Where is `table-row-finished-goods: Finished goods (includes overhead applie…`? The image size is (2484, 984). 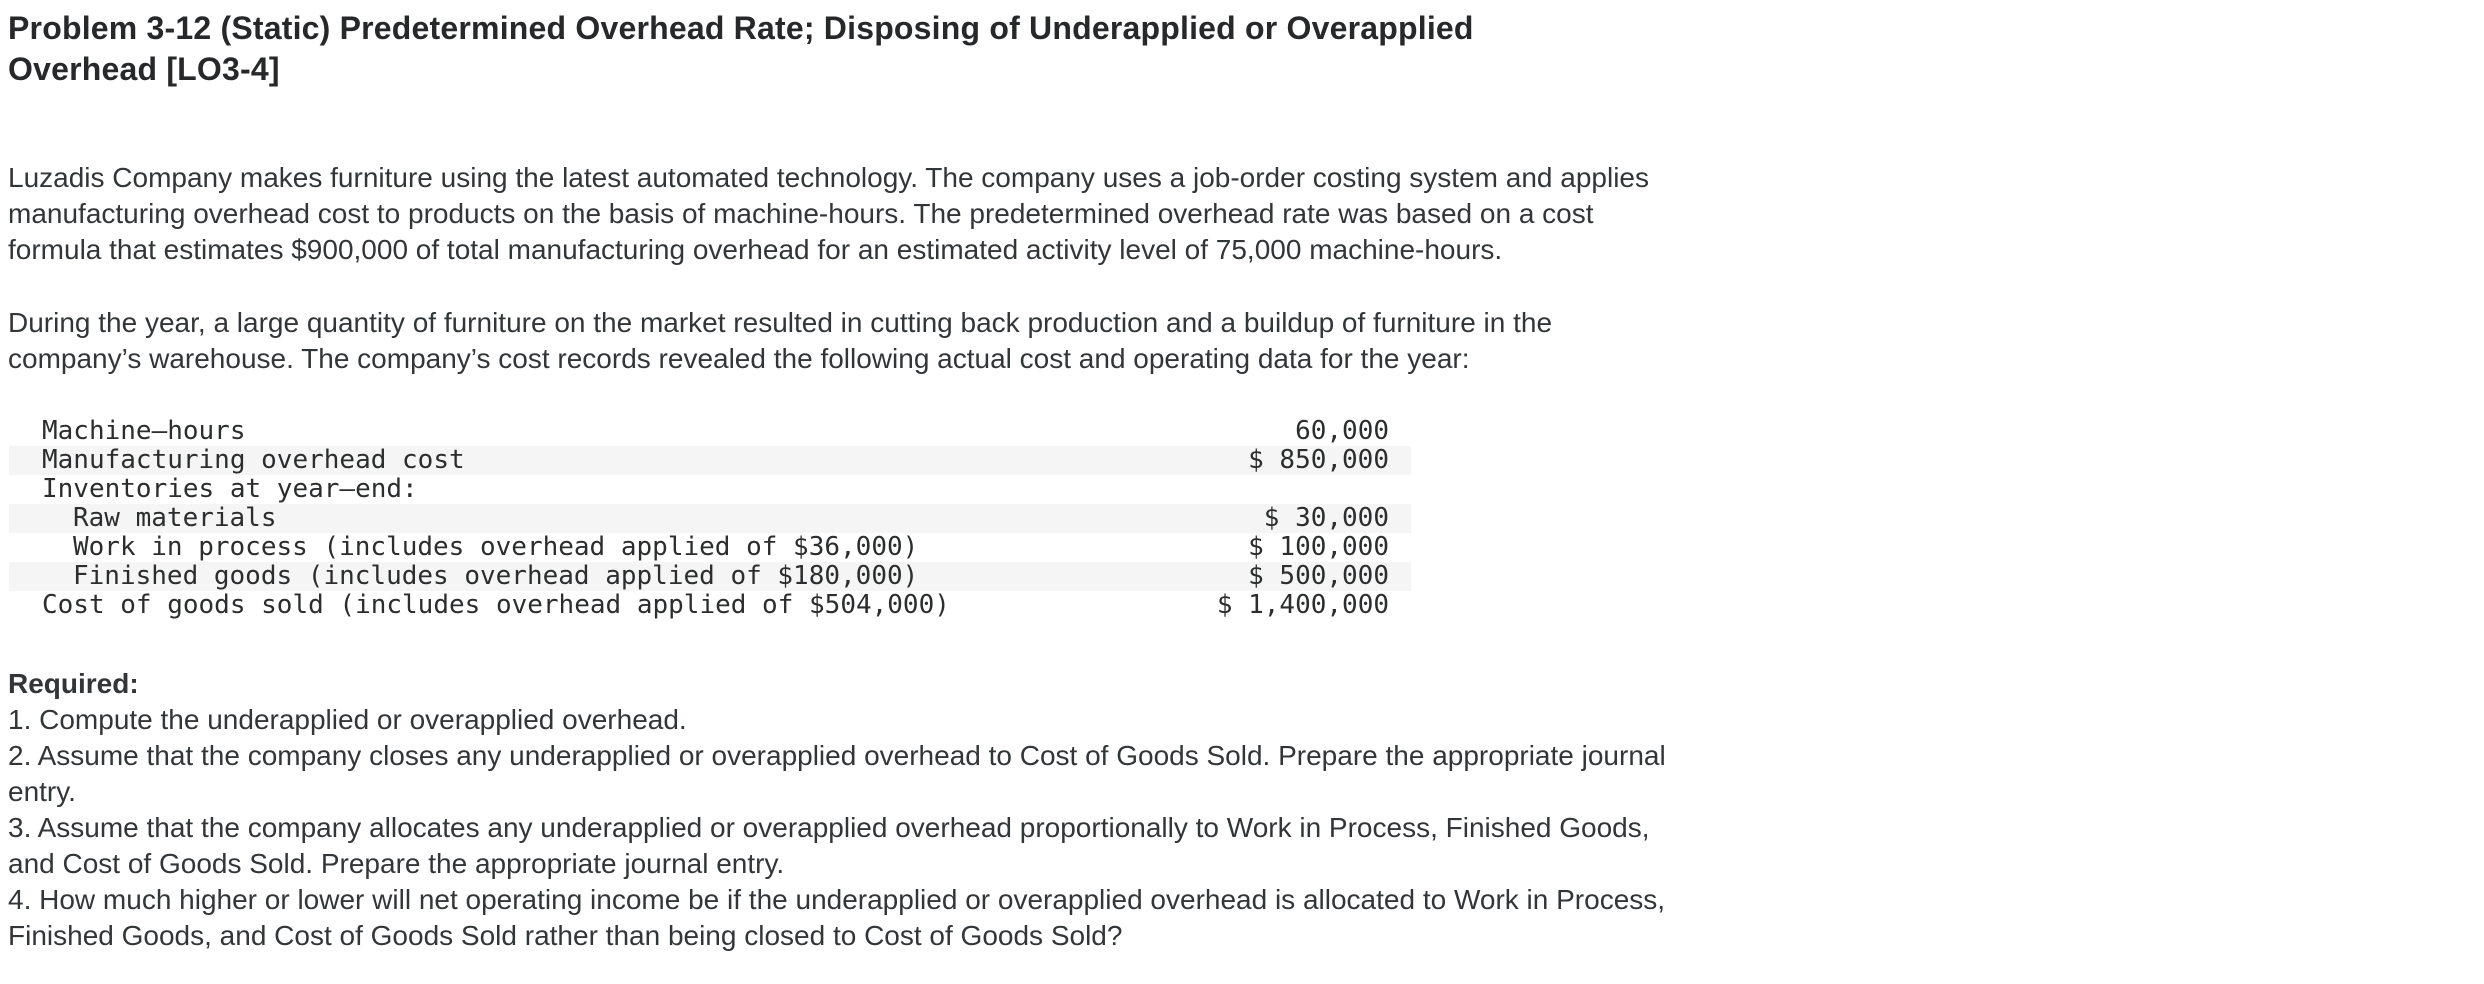
table-row-finished-goods: Finished goods (includes overhead applie… is located at coordinates (710, 576).